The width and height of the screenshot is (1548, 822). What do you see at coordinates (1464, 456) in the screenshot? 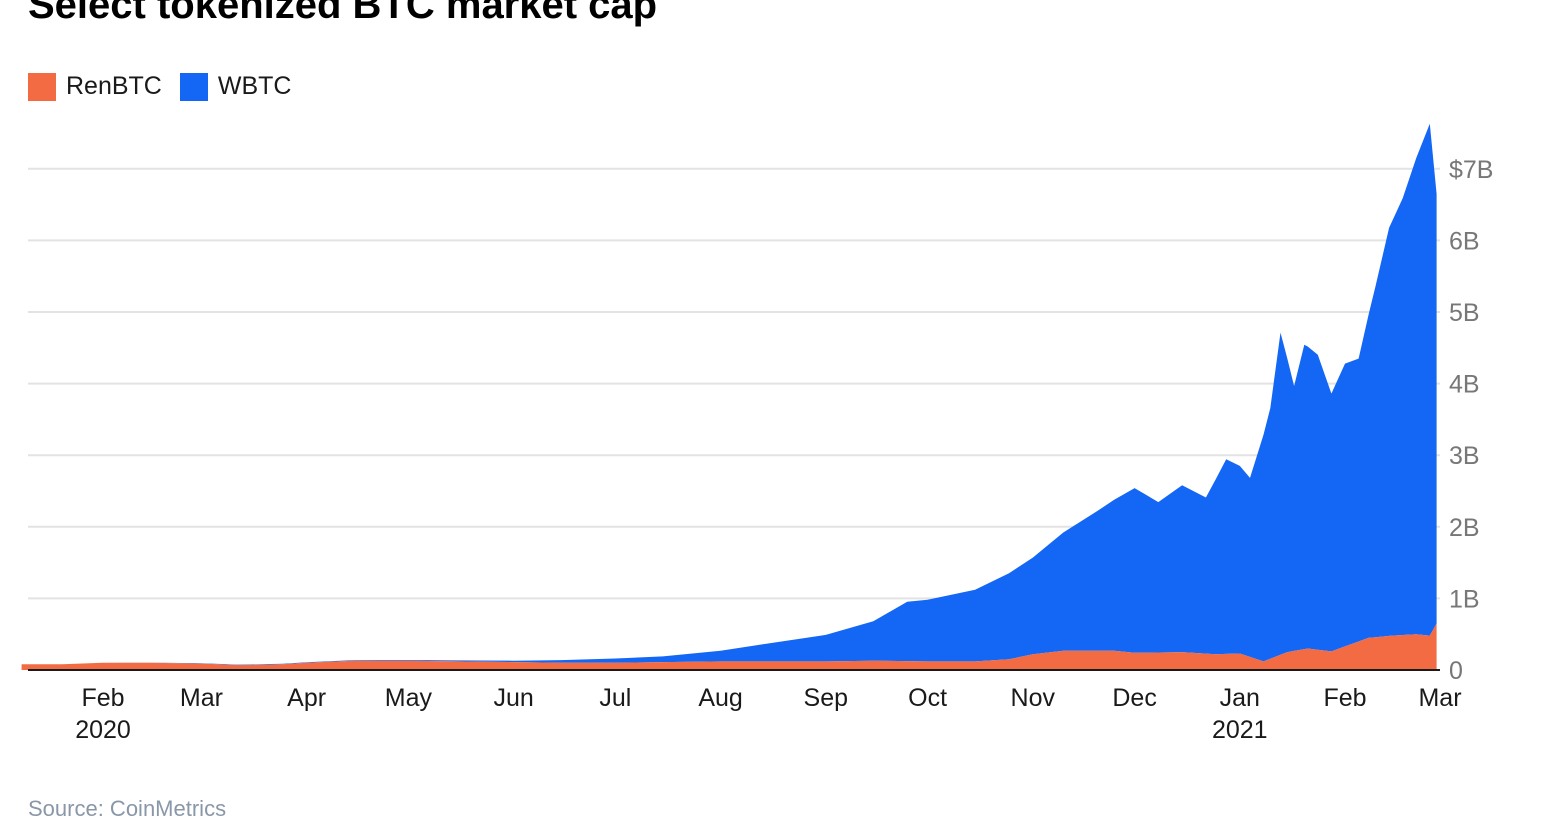
I see `y-tick-label: 3B` at bounding box center [1464, 456].